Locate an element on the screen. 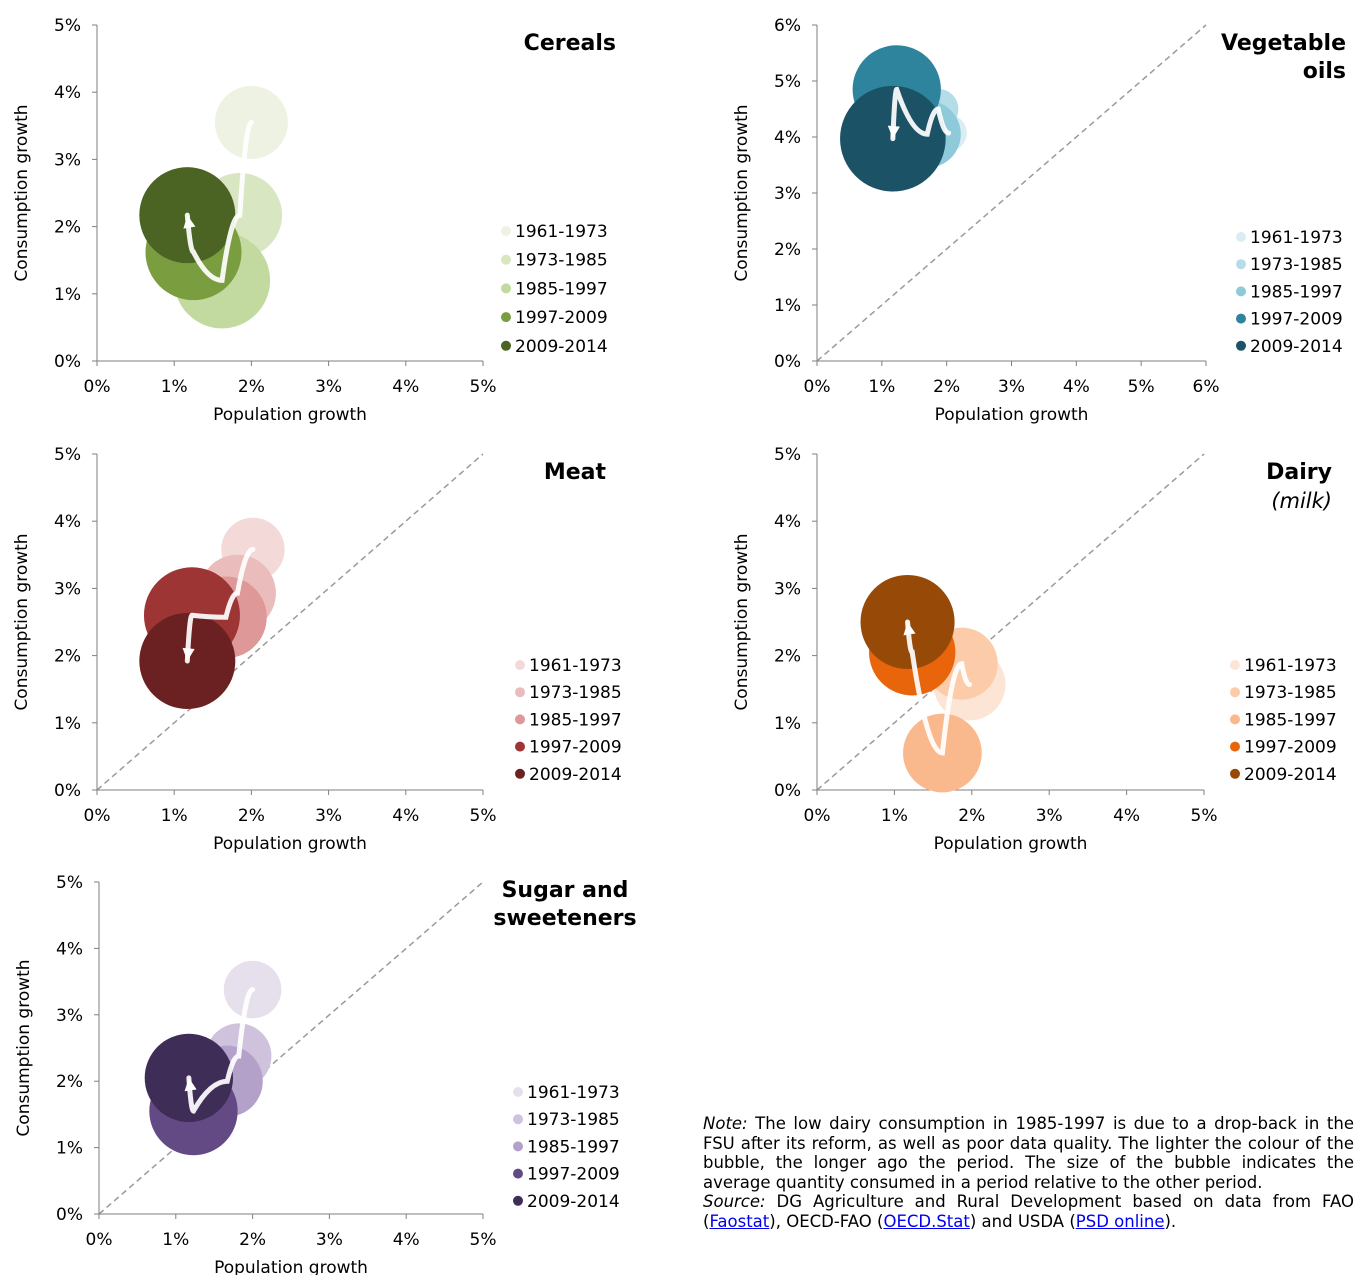 This screenshot has width=1354, height=1275. x-tick-label: 6% is located at coordinates (1206, 387).